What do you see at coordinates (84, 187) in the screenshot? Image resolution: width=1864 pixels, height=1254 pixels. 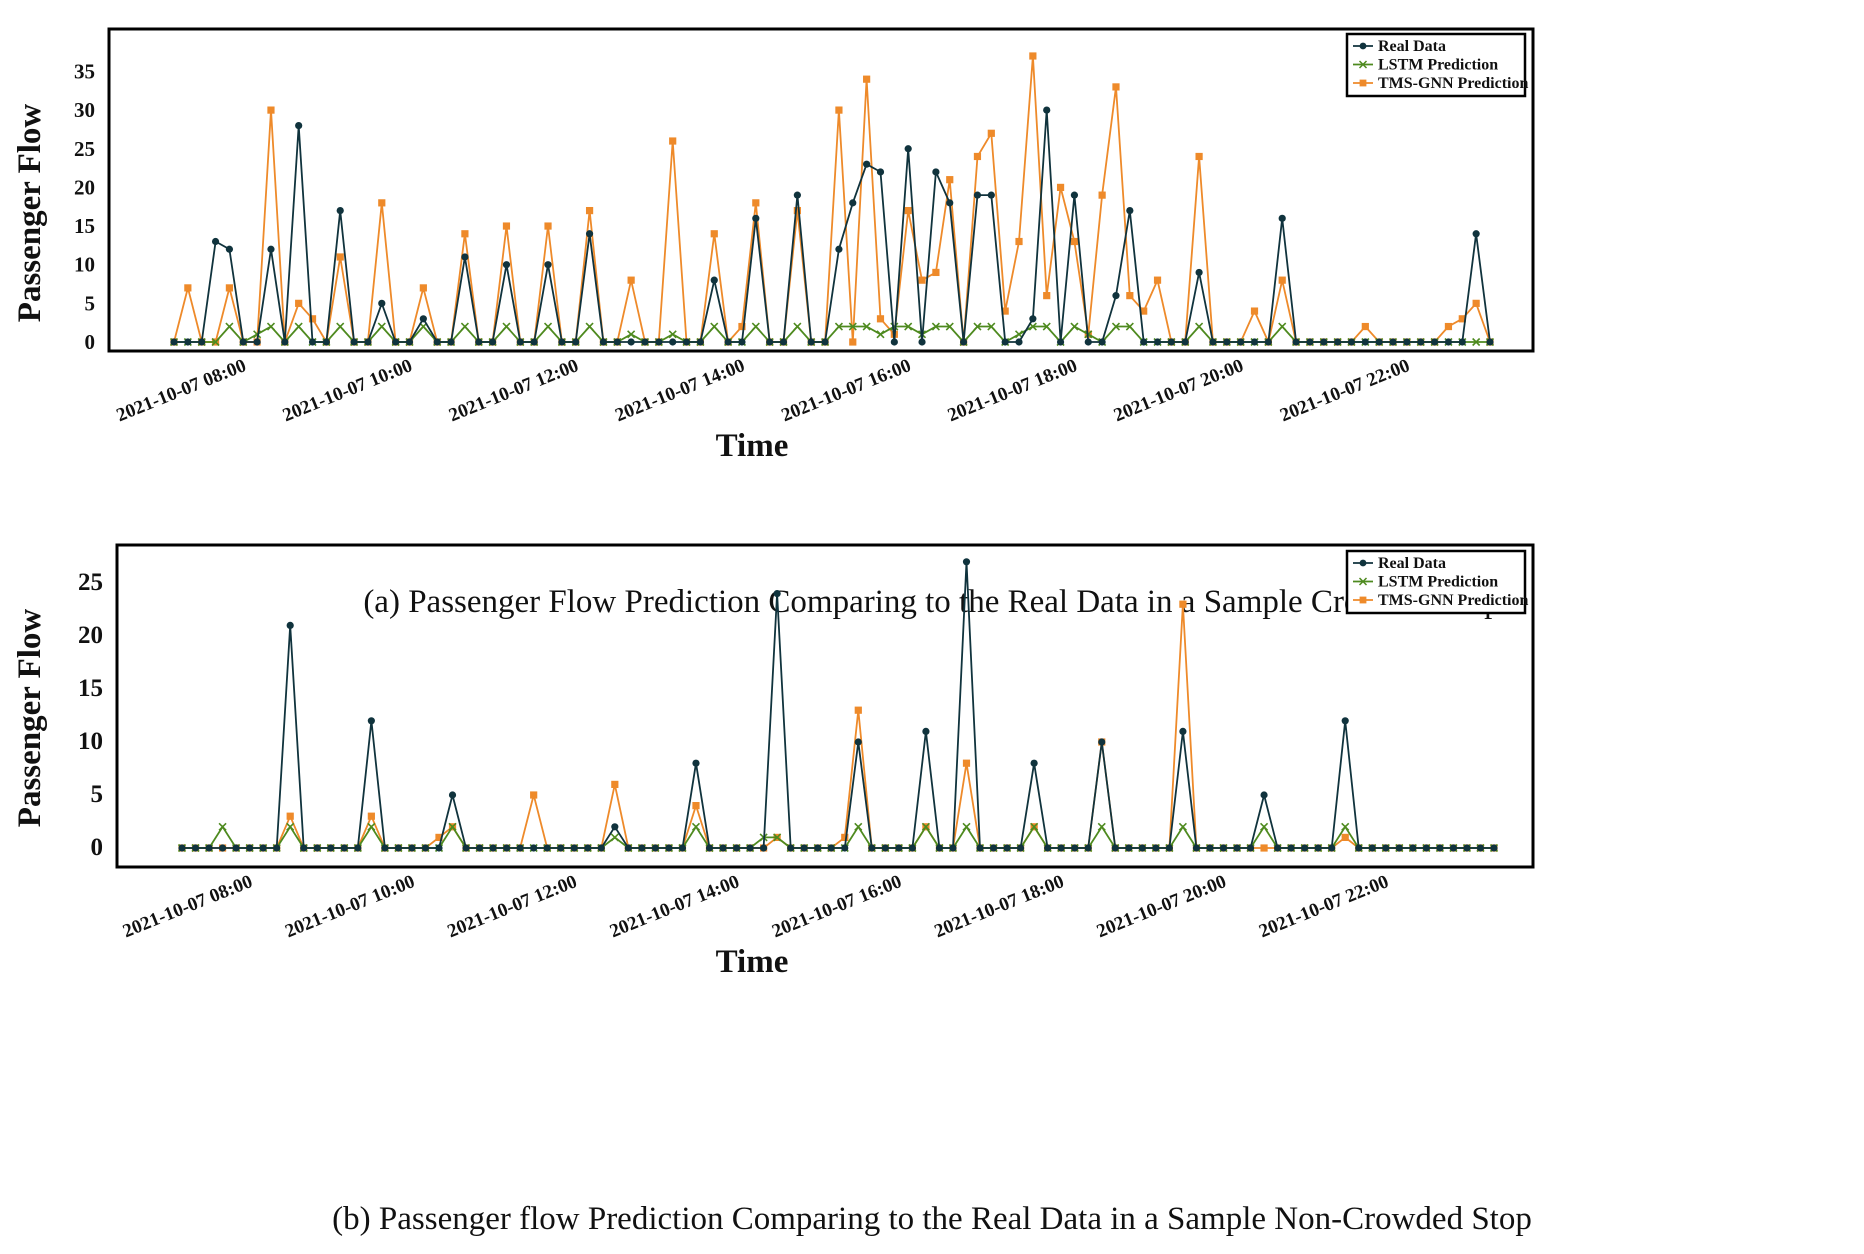 I see `y-tick-label: 20` at bounding box center [84, 187].